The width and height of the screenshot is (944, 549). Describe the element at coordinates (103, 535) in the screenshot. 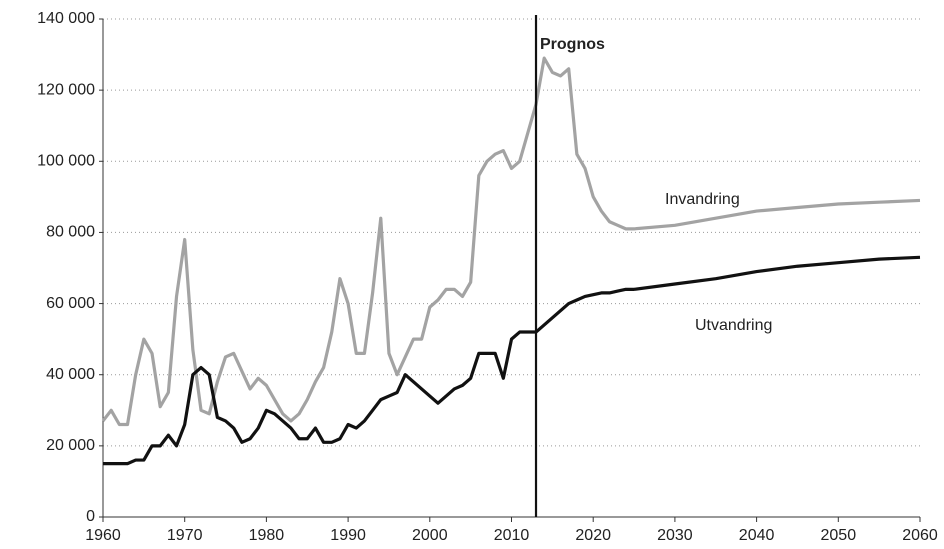

I see `x-tick-label: 1960` at that location.